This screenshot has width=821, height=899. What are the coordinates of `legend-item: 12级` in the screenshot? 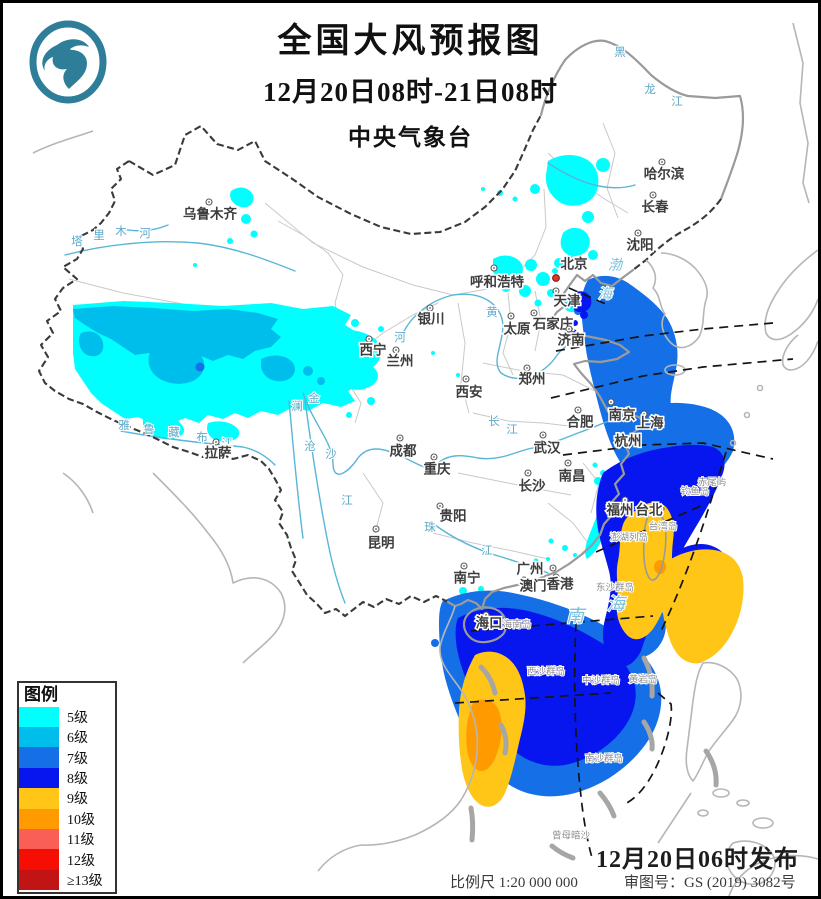 It's located at (67, 859).